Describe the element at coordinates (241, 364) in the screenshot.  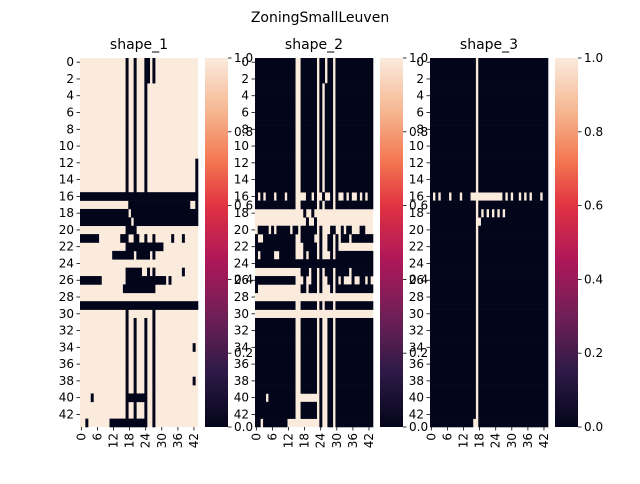
I see `y-tick-label: 36` at that location.